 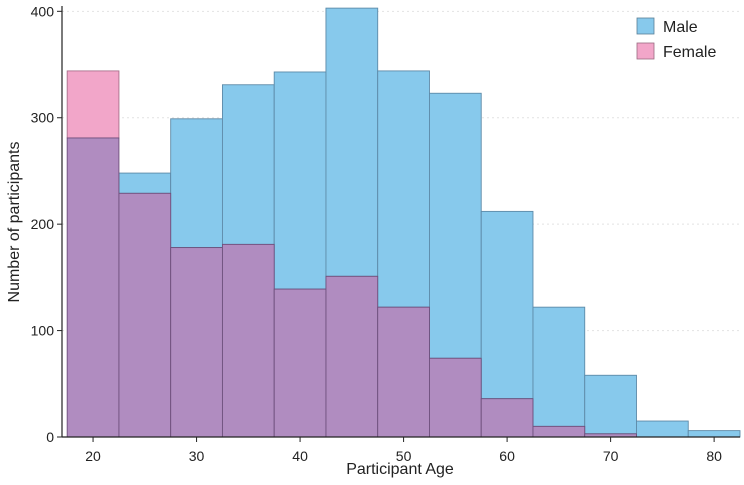 I want to click on female-bars, so click(x=93, y=104).